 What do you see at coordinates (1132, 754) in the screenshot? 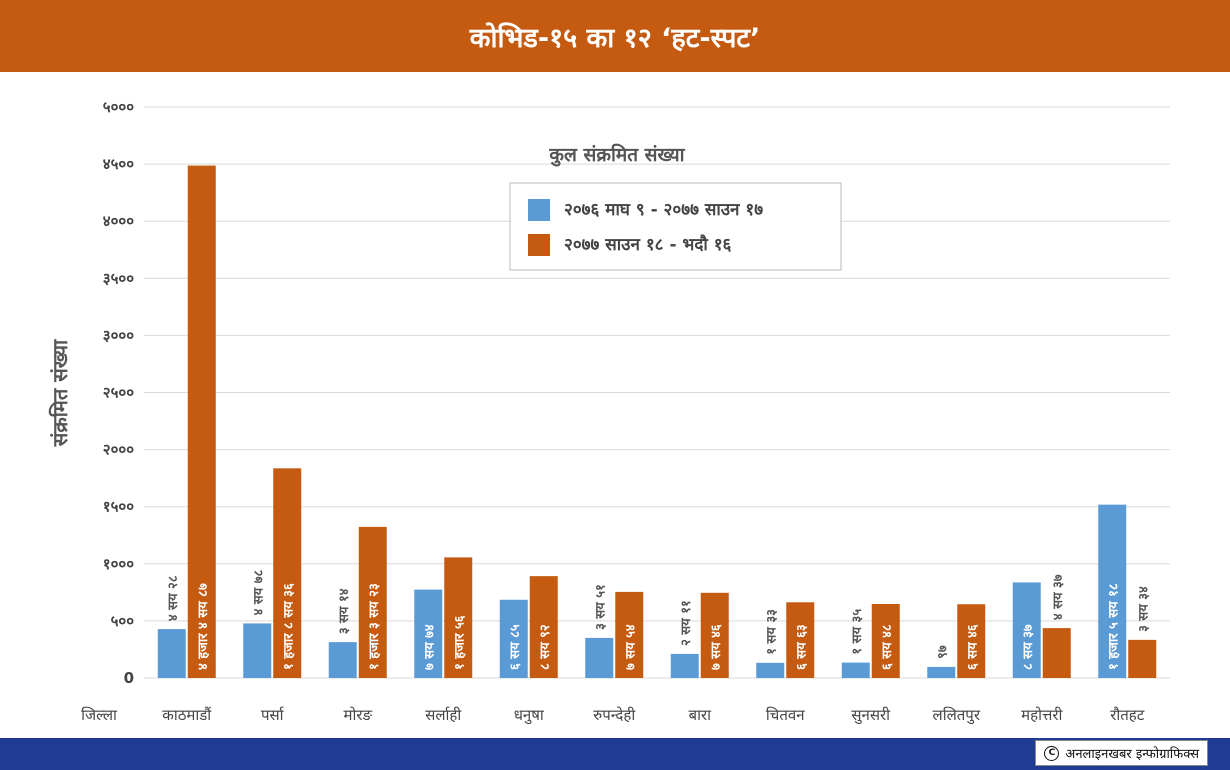
I see `credit-text: अनलाइनखबर इन्फोग्राफिक्स` at bounding box center [1132, 754].